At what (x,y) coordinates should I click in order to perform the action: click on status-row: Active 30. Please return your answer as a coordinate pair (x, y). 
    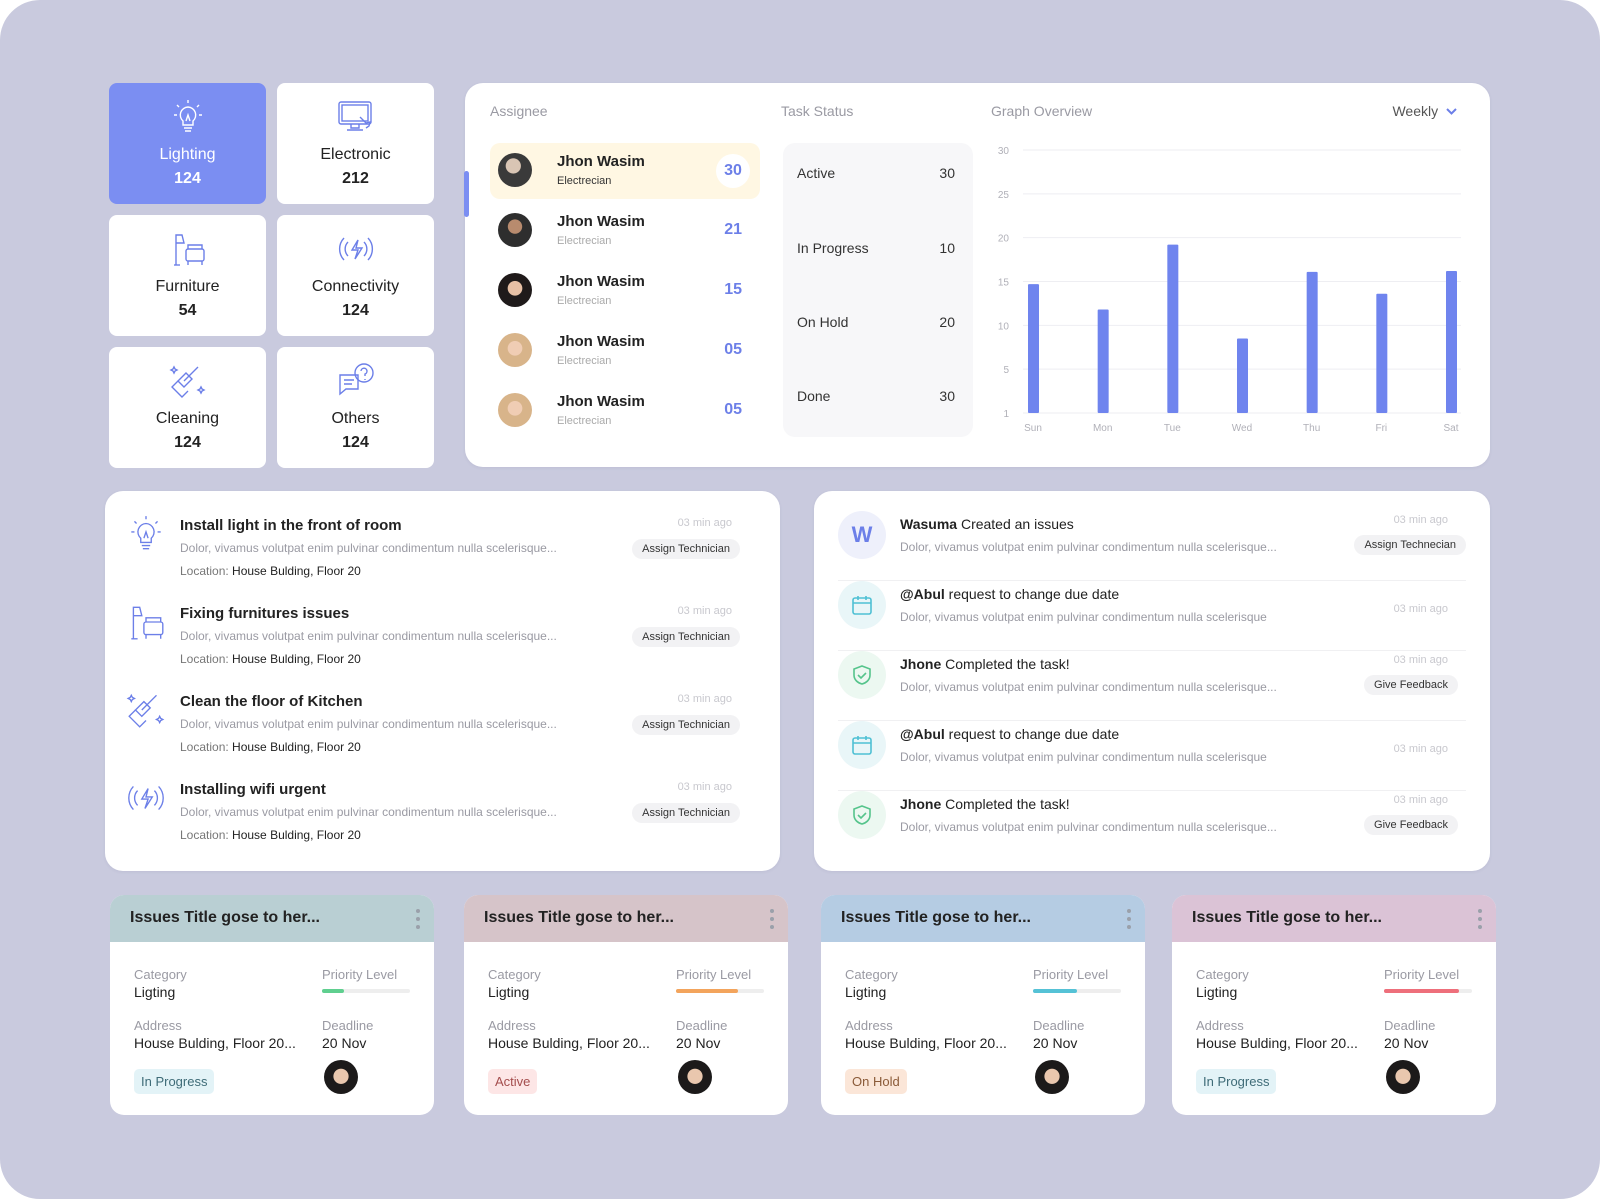
    Looking at the image, I should click on (876, 173).